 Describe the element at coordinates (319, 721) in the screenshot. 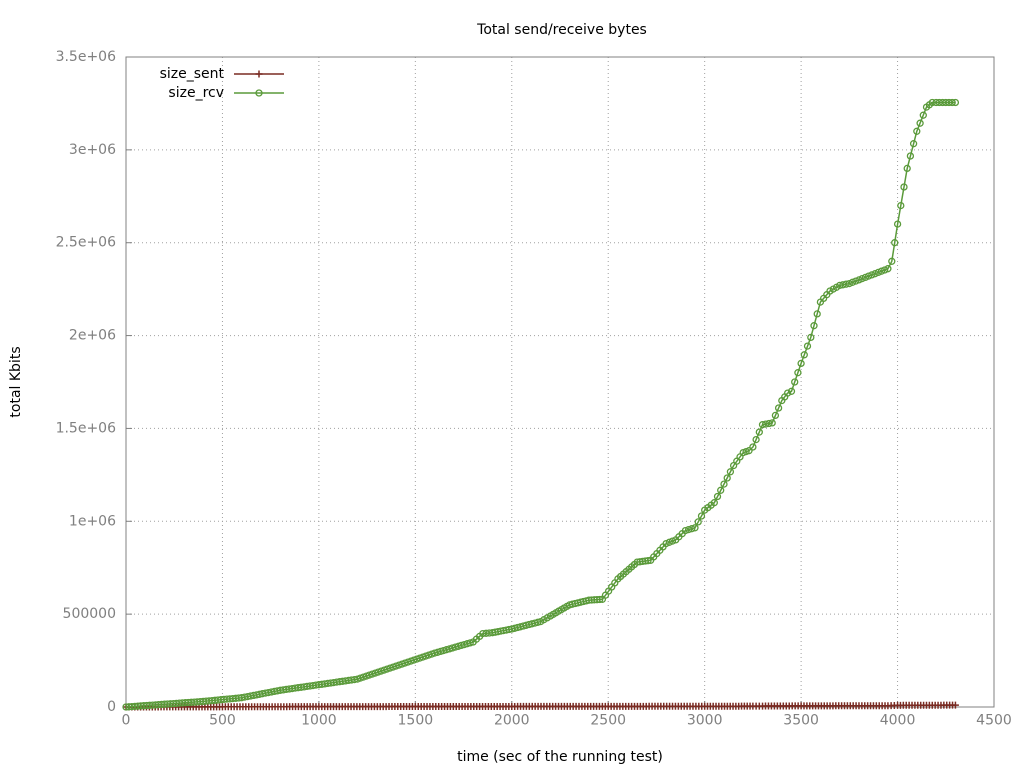

I see `x-tick-label: 1000` at that location.